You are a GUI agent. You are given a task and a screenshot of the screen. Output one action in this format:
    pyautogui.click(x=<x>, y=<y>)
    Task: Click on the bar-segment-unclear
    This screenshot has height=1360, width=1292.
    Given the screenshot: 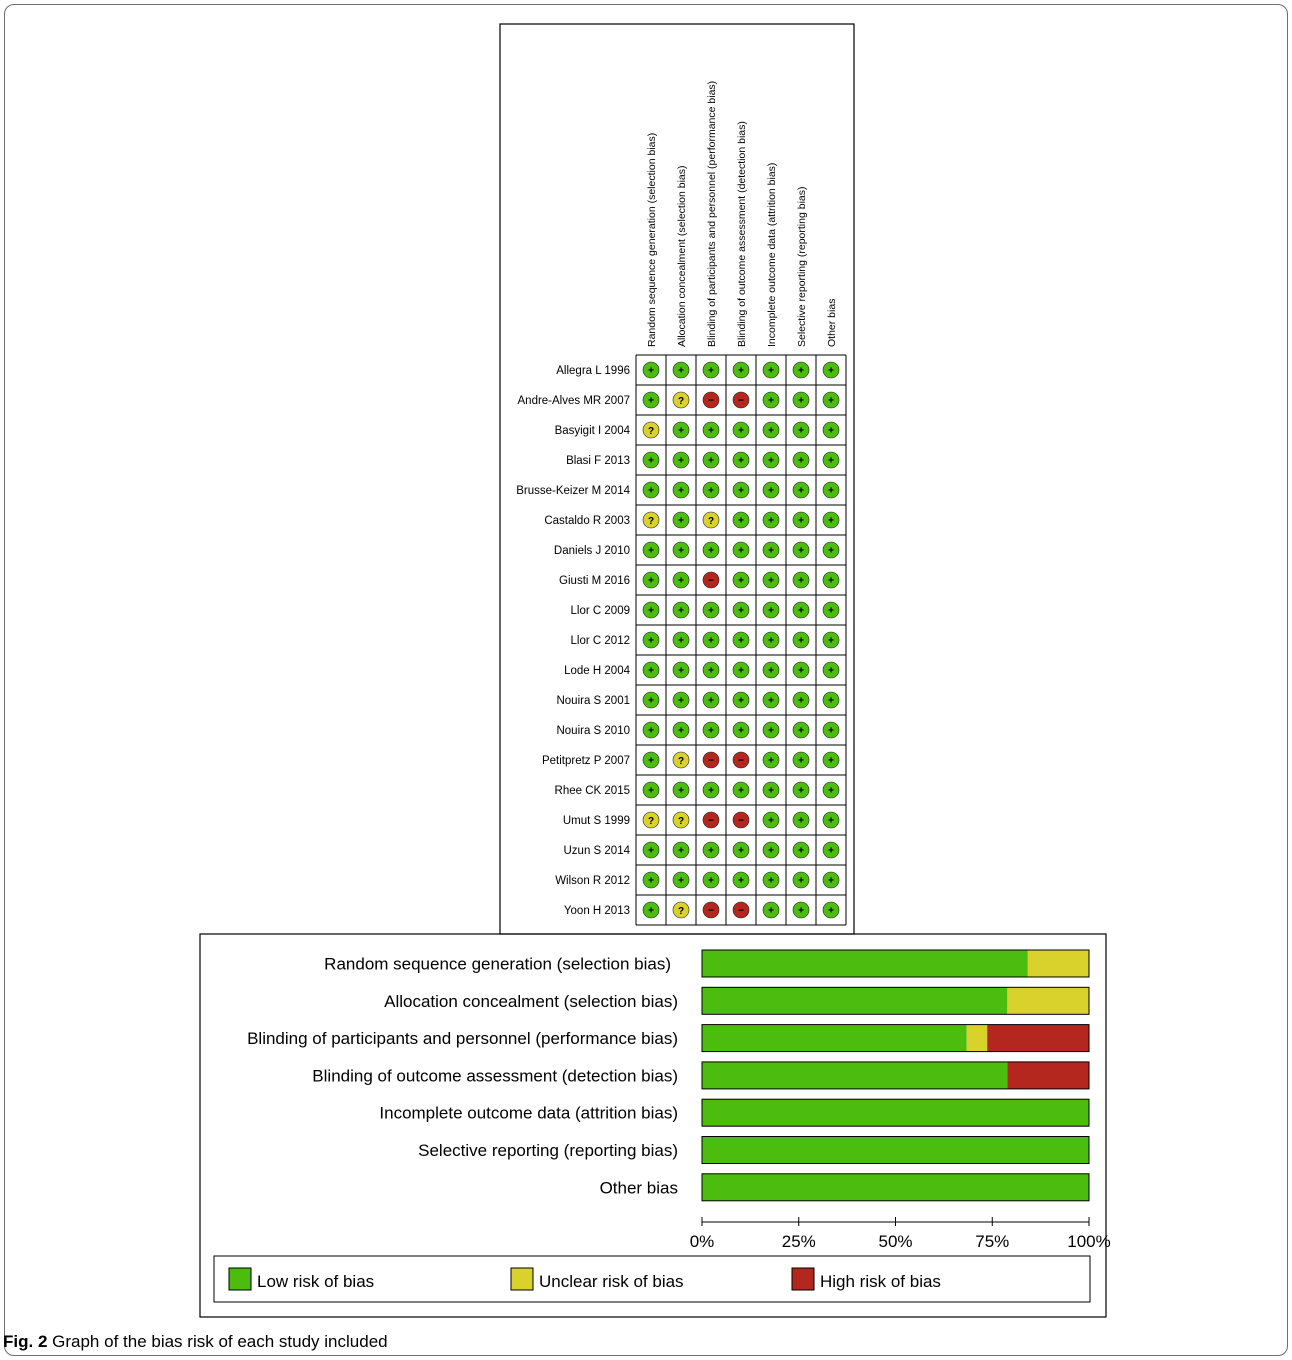 What is the action you would take?
    pyautogui.click(x=1058, y=963)
    